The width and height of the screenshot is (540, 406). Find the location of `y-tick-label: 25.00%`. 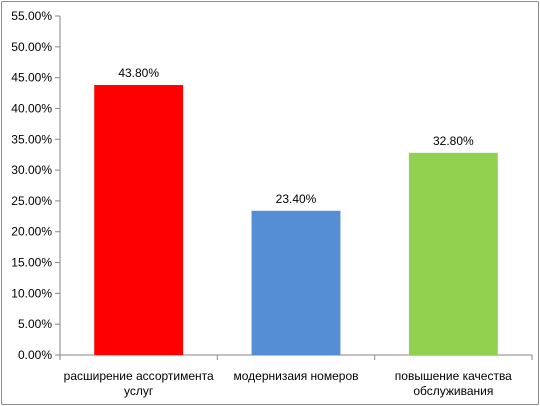

y-tick-label: 25.00% is located at coordinates (31, 201).